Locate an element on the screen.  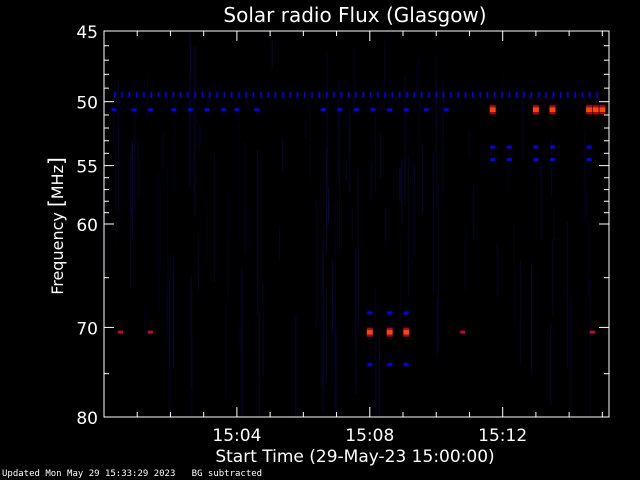
x-axis-label: Start Time (29-May-23 15:00:00) is located at coordinates (354, 457).